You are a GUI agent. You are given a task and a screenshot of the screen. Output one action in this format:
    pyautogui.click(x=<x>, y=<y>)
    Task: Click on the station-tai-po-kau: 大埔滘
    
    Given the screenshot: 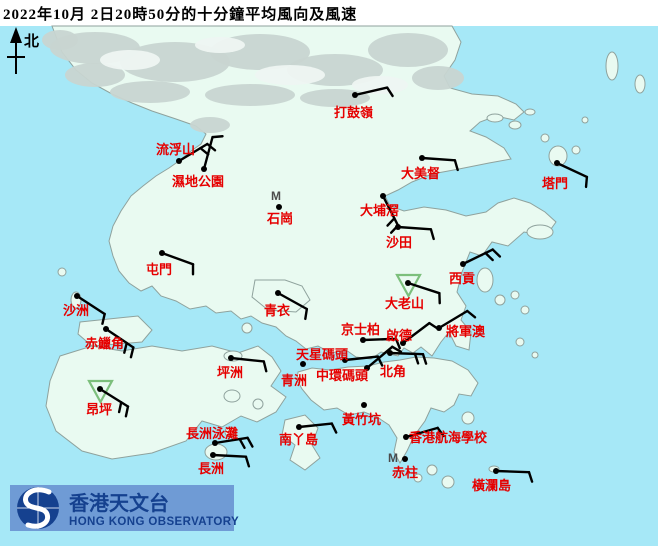 What is the action you would take?
    pyautogui.click(x=380, y=213)
    